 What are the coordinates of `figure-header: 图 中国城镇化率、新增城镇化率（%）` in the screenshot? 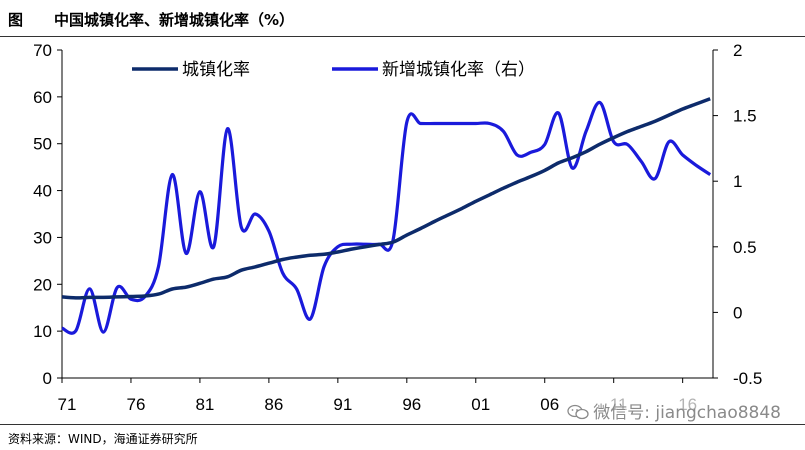 It's located at (402, 18).